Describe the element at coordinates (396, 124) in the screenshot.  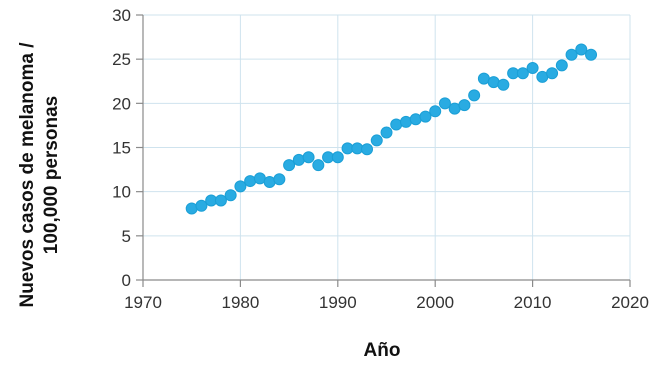
I see `data-point-1996` at that location.